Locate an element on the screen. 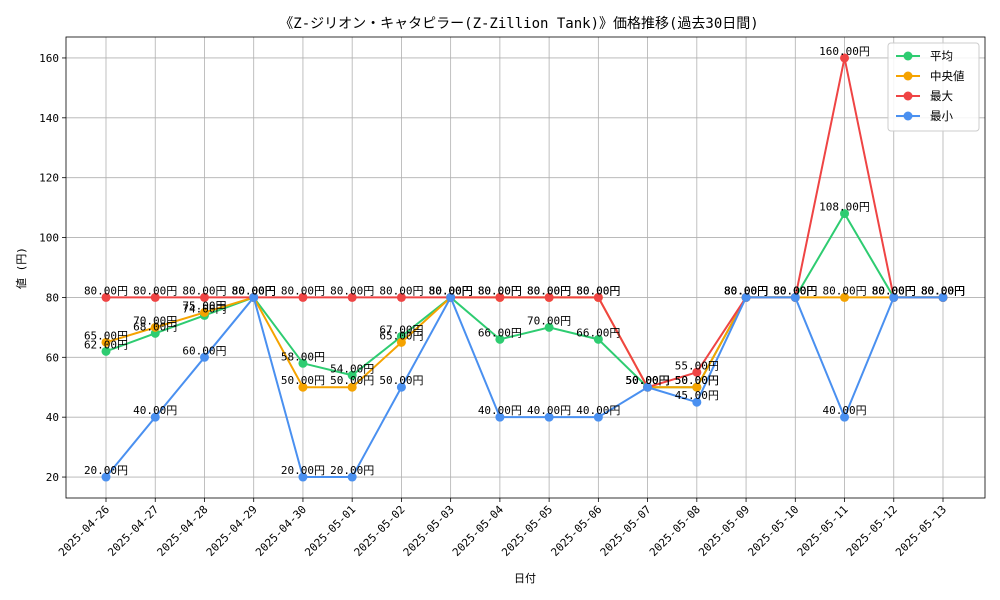 This screenshot has width=1000, height=600. legend-label: 中央値 is located at coordinates (947, 76).